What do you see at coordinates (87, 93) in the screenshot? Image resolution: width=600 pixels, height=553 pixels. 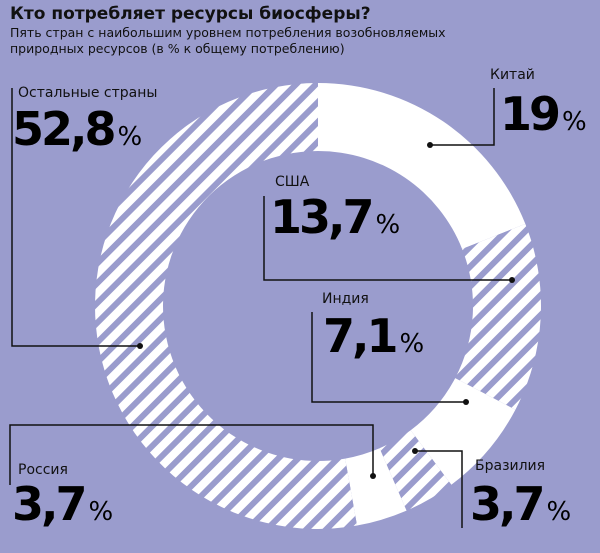 I see `slice-name-label-5: Остальные страны` at bounding box center [87, 93].